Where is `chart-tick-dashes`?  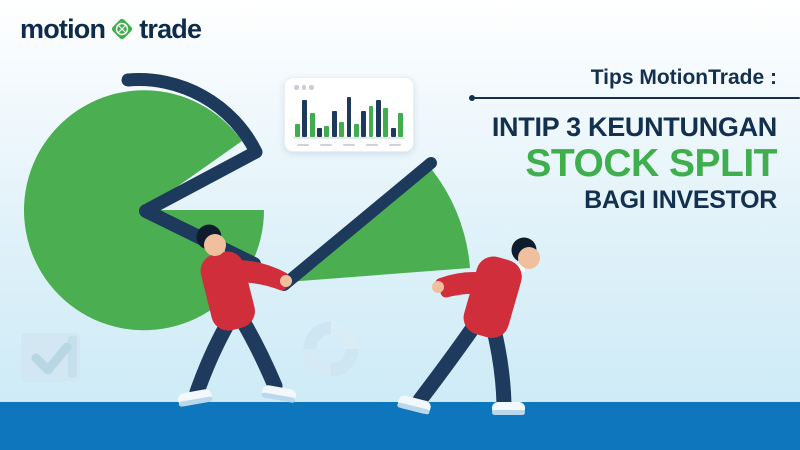 chart-tick-dashes is located at coordinates (349, 145).